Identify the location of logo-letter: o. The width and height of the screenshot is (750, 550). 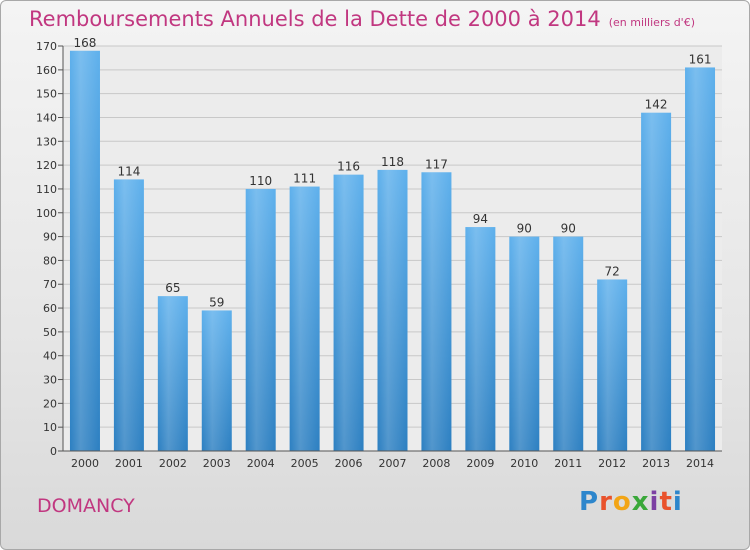
(622, 502).